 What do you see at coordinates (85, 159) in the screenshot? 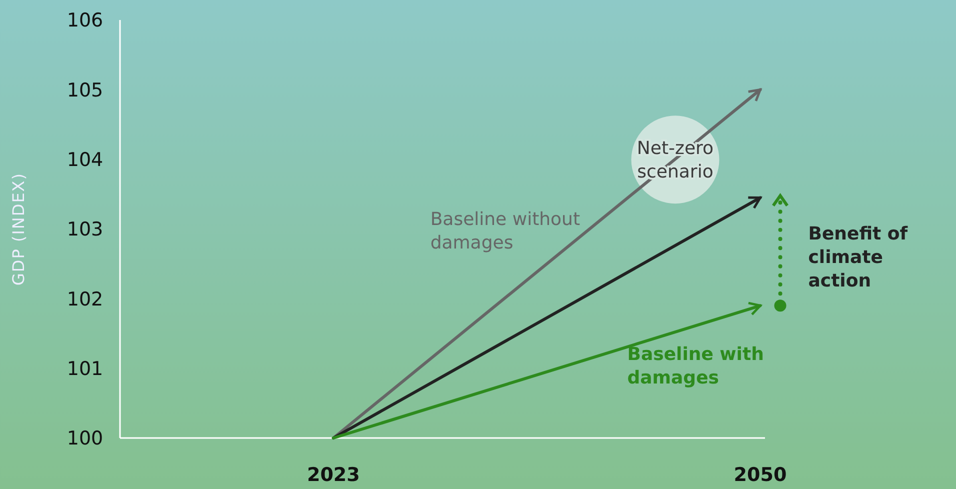
I see `y-tick-label: 104` at bounding box center [85, 159].